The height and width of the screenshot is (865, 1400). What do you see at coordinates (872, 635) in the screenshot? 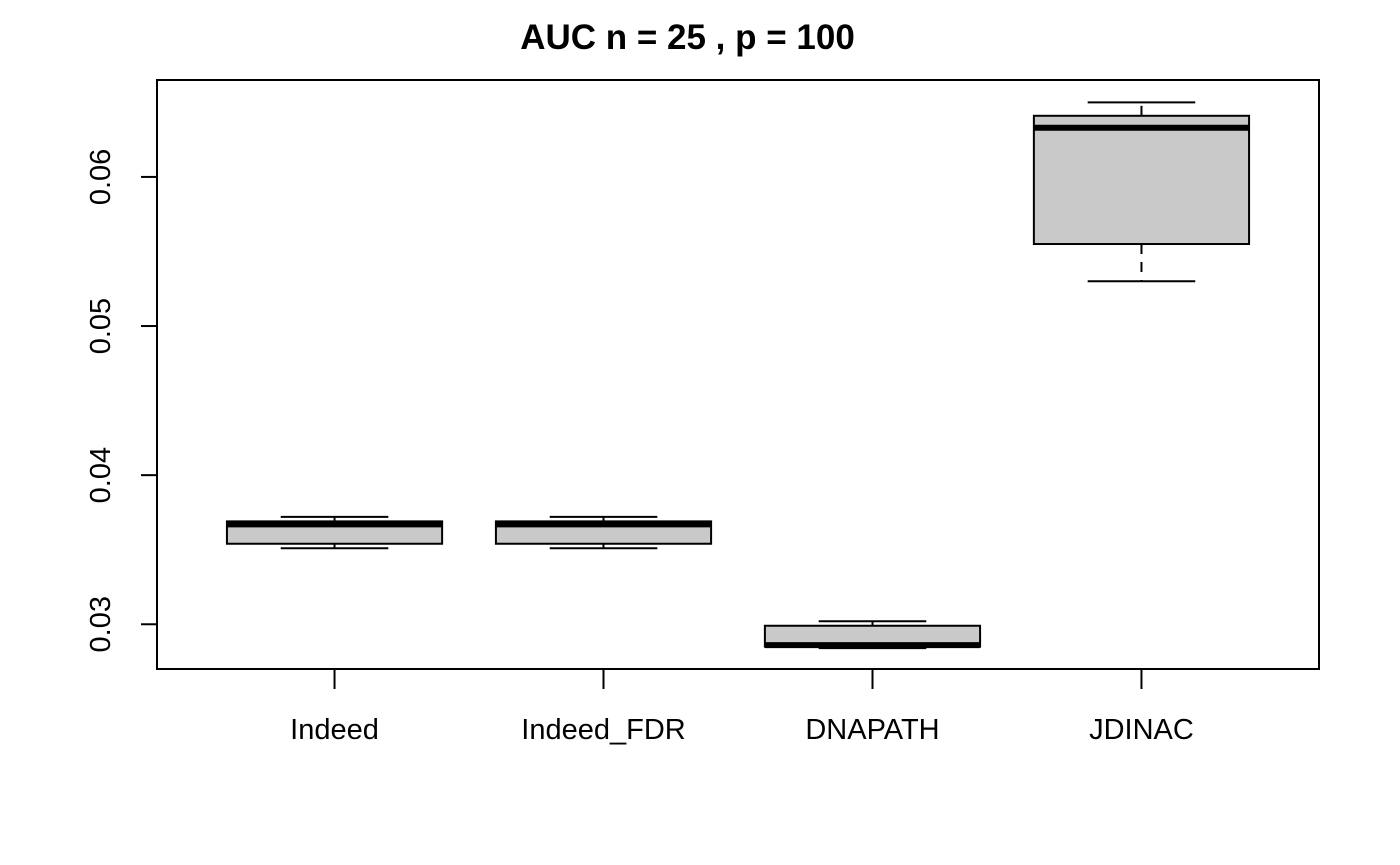
I see `box-dnapath` at bounding box center [872, 635].